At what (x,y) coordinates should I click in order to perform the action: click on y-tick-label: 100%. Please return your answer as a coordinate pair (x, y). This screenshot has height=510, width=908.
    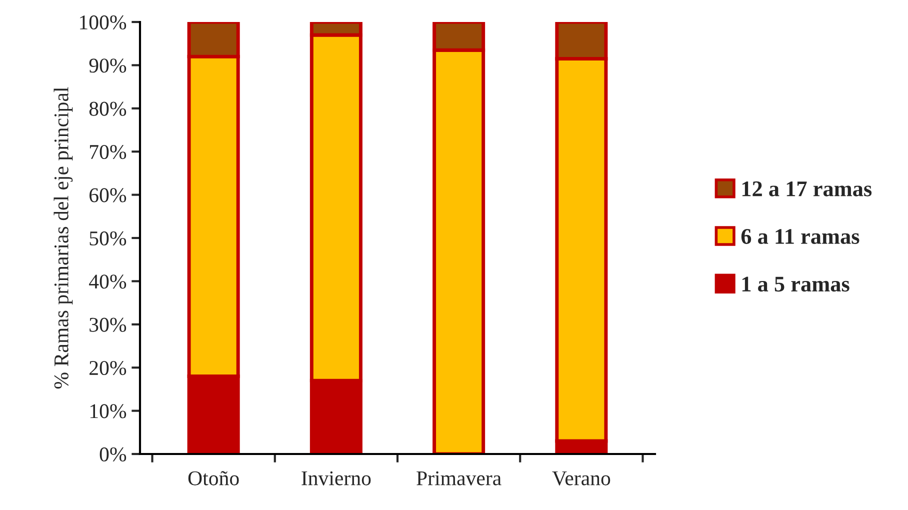
    Looking at the image, I should click on (103, 22).